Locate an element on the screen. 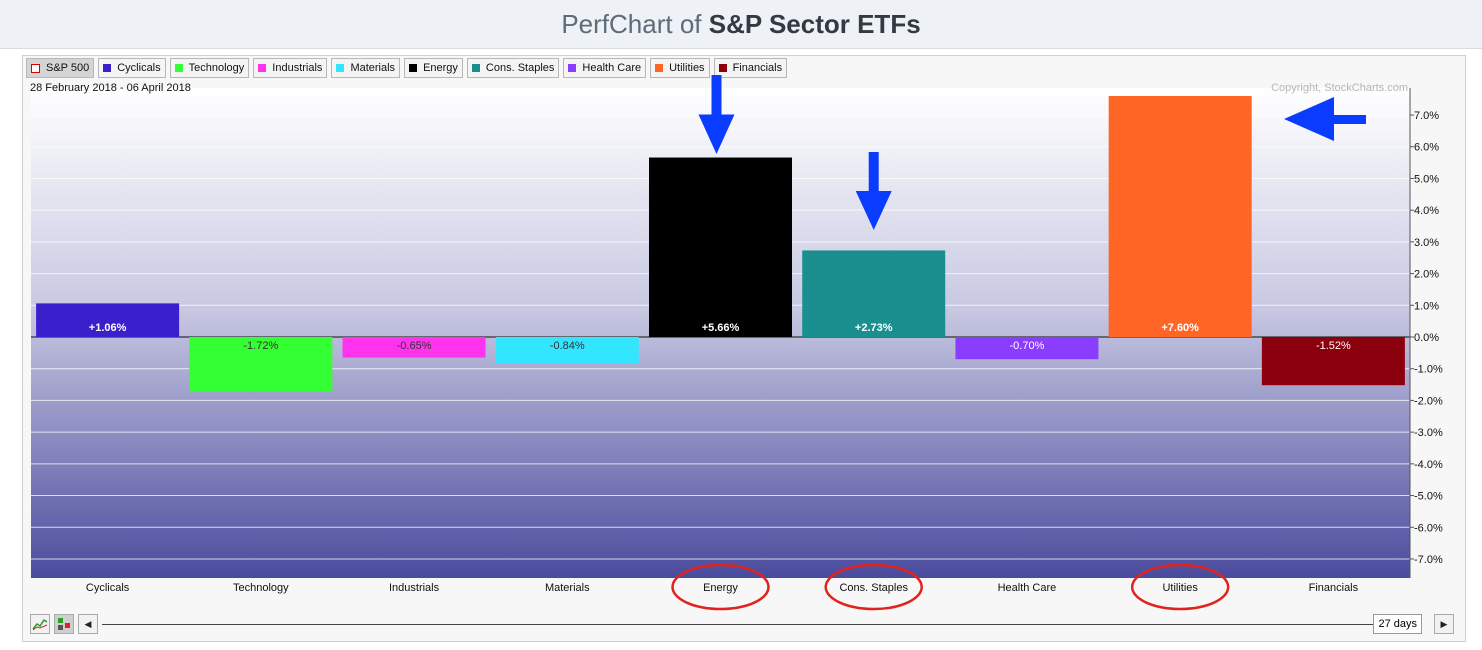  page-title: PerfChart of S&P Sector ETFs is located at coordinates (741, 24).